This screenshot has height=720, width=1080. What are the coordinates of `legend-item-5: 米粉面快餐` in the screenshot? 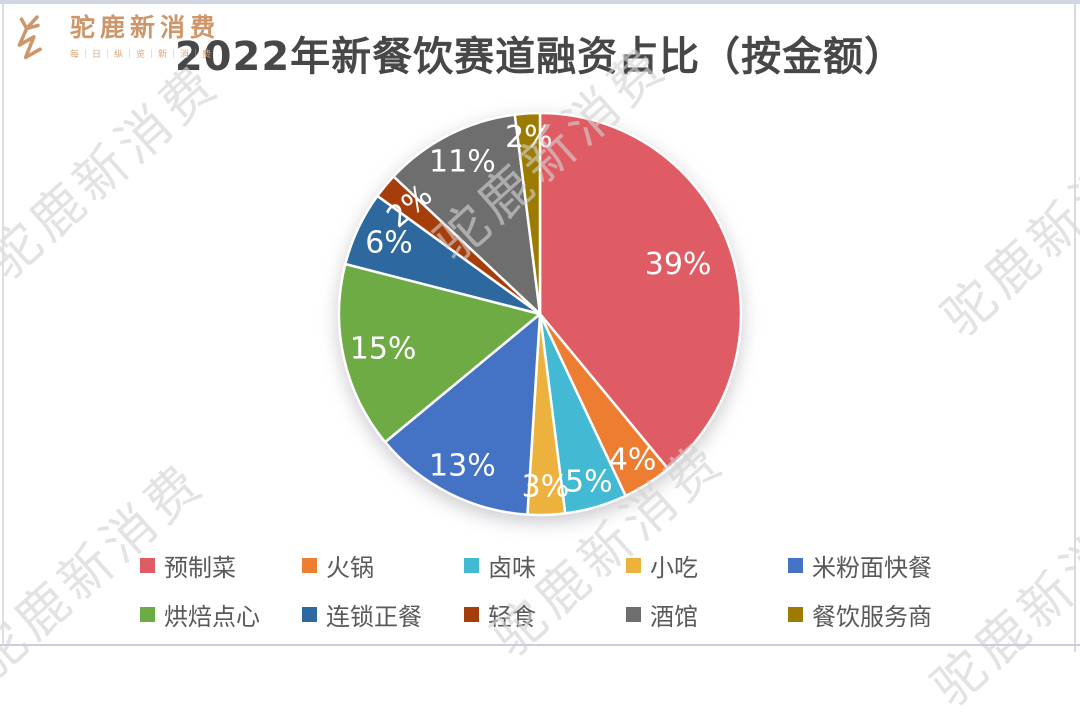 It's located at (860, 565).